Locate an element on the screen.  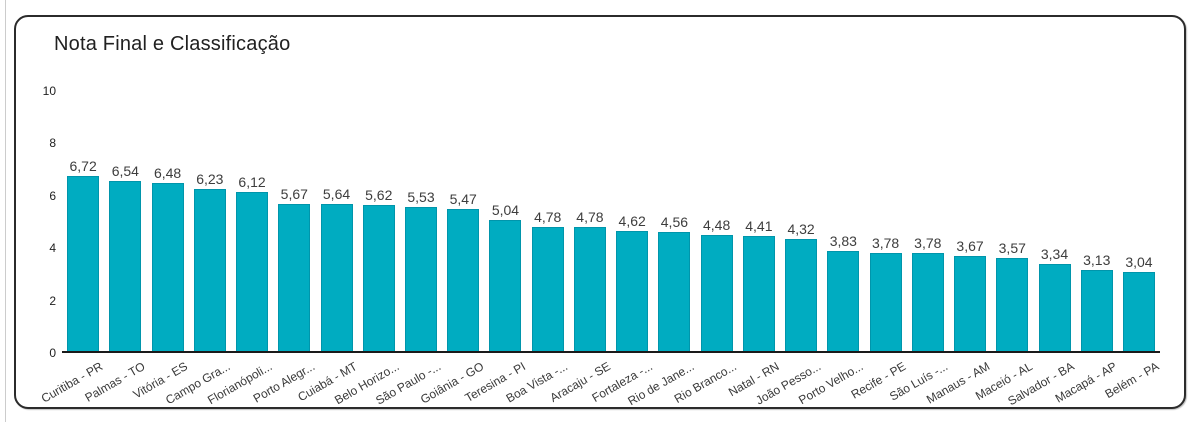
bar-value-label: 3,67 is located at coordinates (970, 245).